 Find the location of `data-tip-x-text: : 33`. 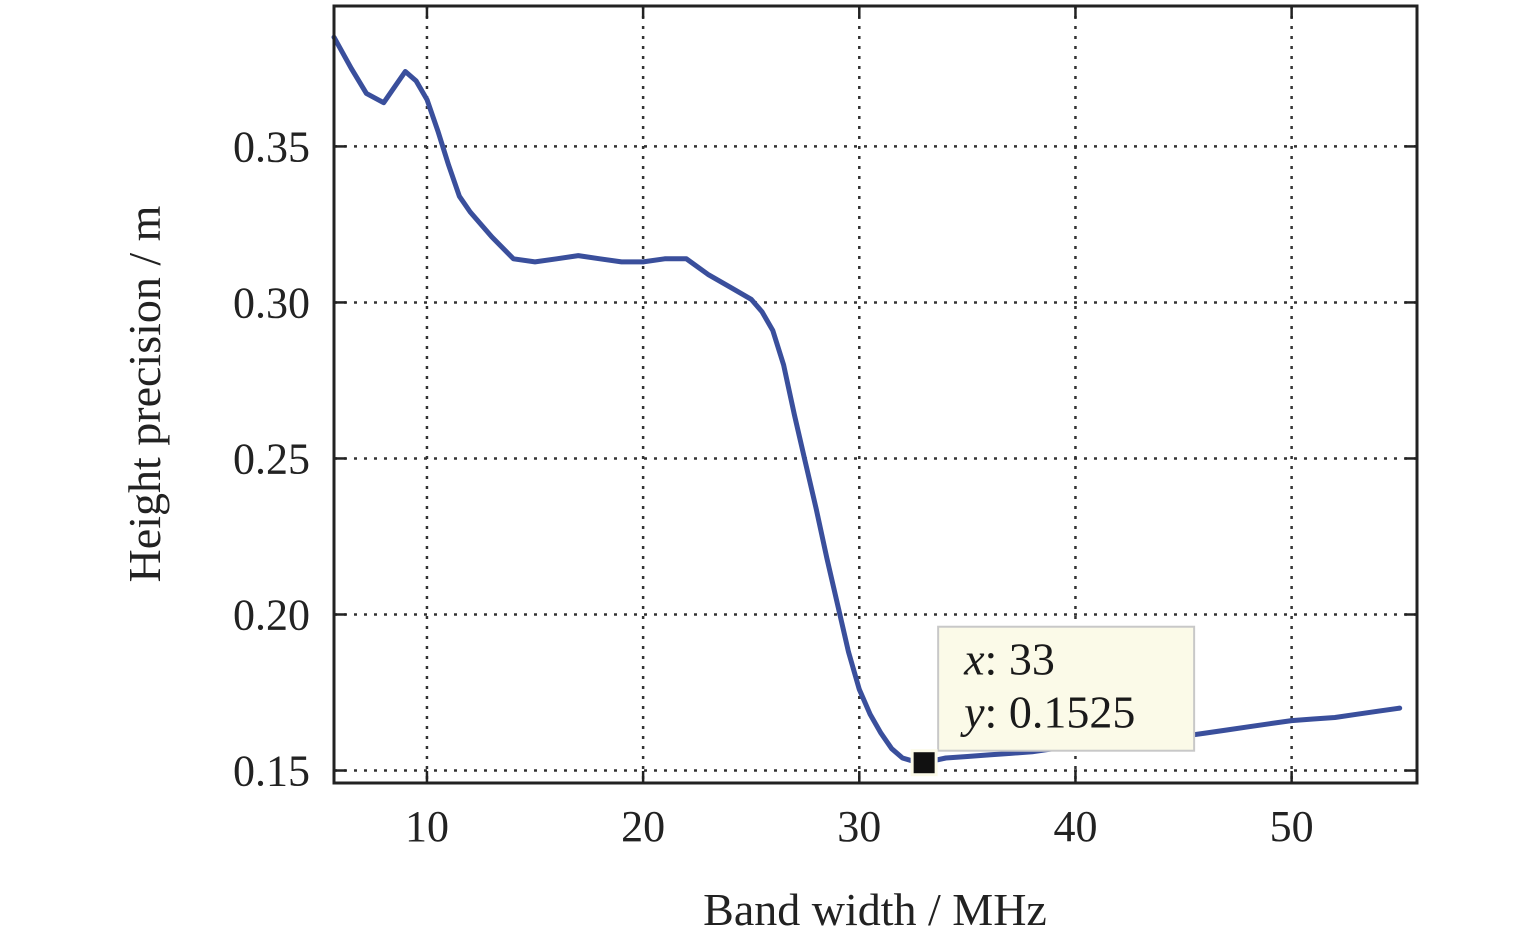

data-tip-x-text: : 33 is located at coordinates (1020, 659).